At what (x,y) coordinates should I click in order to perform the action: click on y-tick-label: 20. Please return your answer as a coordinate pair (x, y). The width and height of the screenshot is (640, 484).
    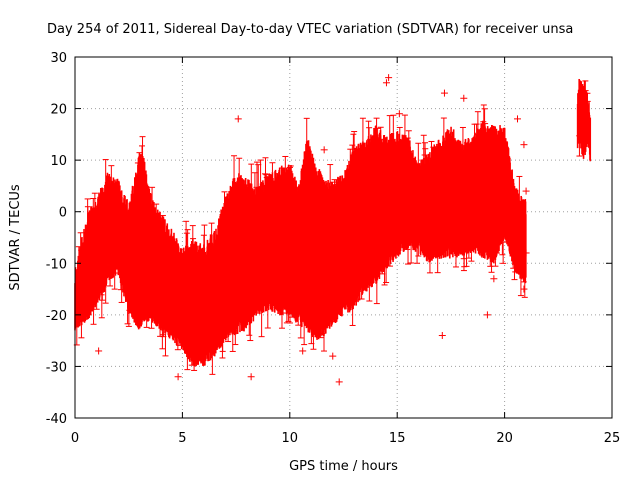
    Looking at the image, I should click on (58, 110).